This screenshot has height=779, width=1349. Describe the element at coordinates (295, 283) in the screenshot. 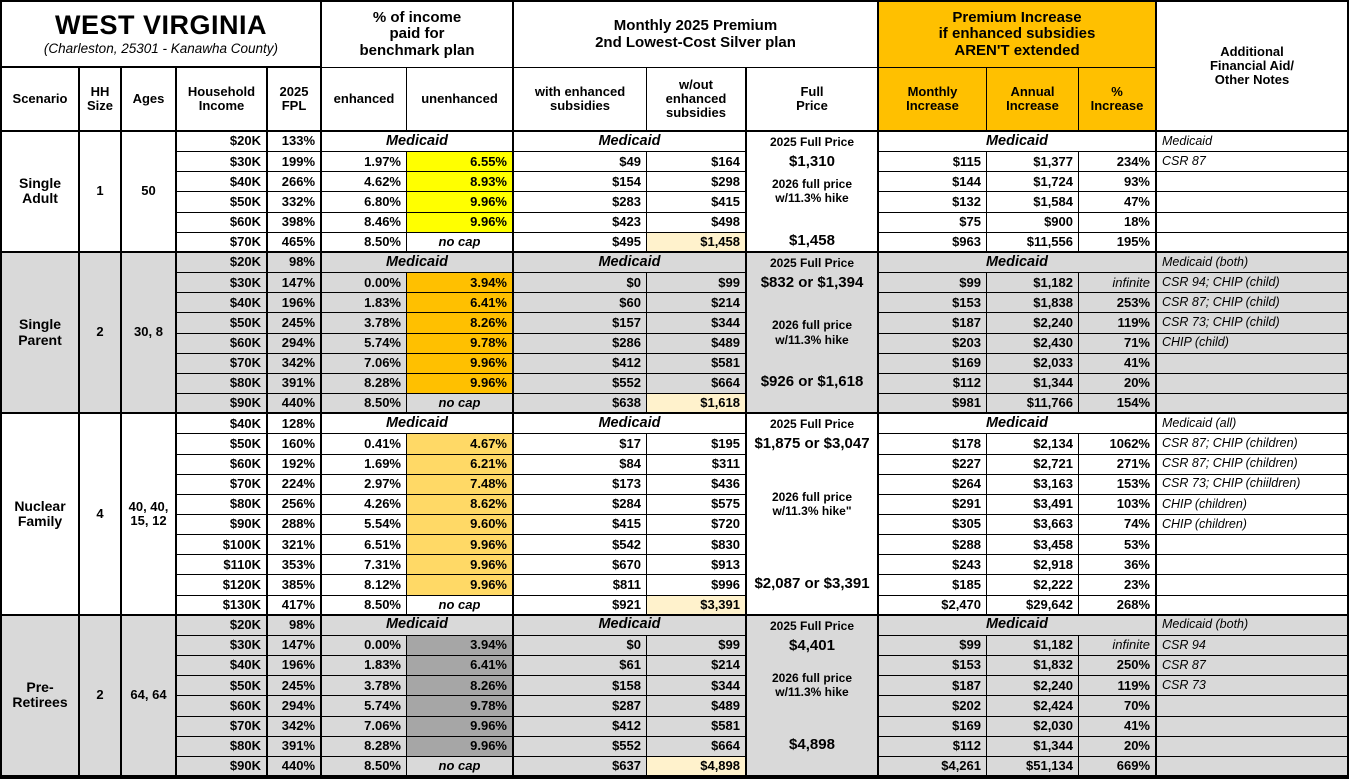

I see `fpl-cell: 147%` at that location.